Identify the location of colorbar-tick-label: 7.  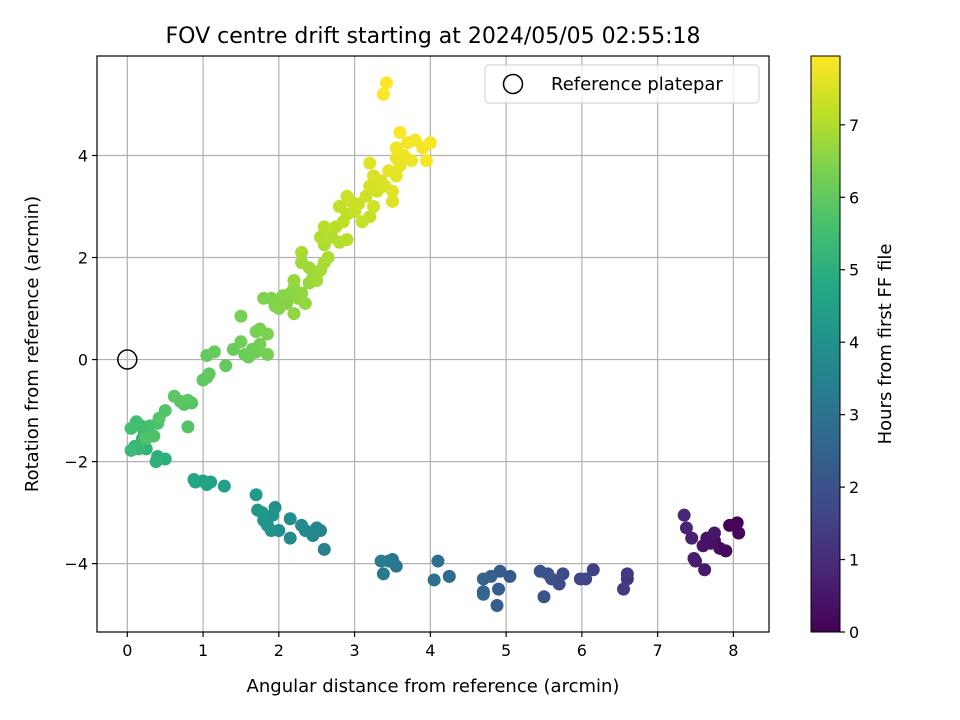
(854, 125).